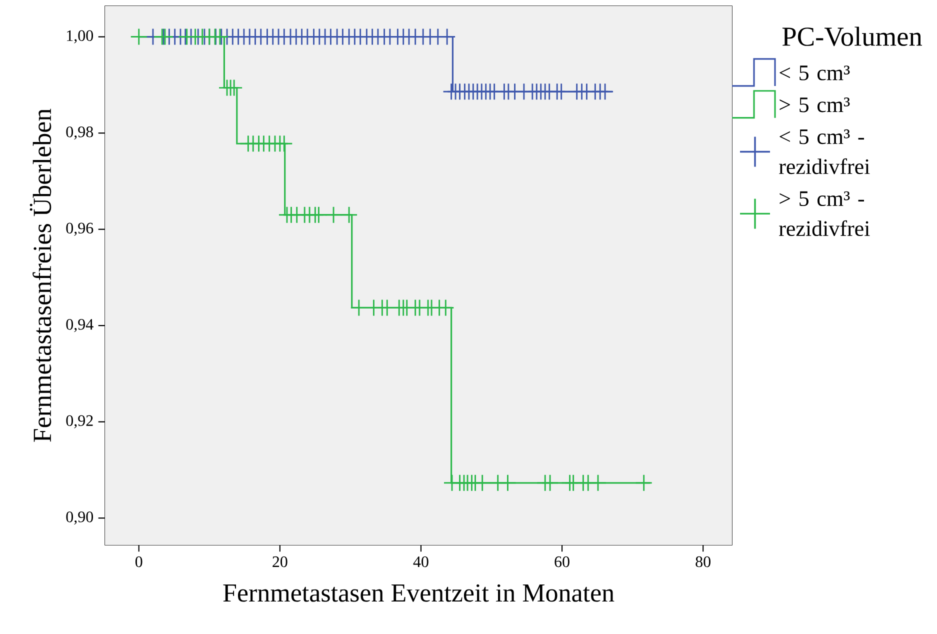 Image resolution: width=937 pixels, height=634 pixels. I want to click on x-tick-label: 60, so click(562, 562).